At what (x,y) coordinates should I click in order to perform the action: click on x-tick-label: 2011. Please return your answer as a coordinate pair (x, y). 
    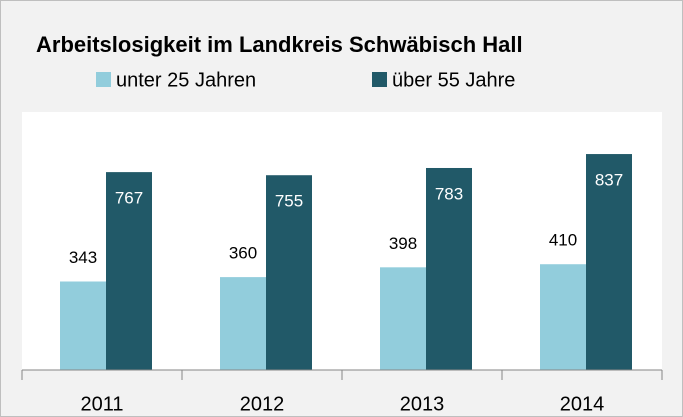
    Looking at the image, I should click on (101, 404).